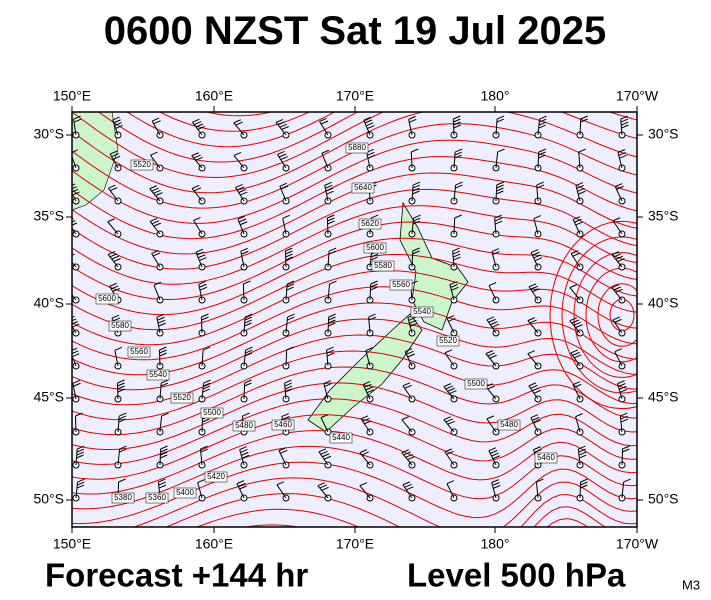 The width and height of the screenshot is (711, 600). I want to click on bottom-axis-label: 180°, so click(495, 544).